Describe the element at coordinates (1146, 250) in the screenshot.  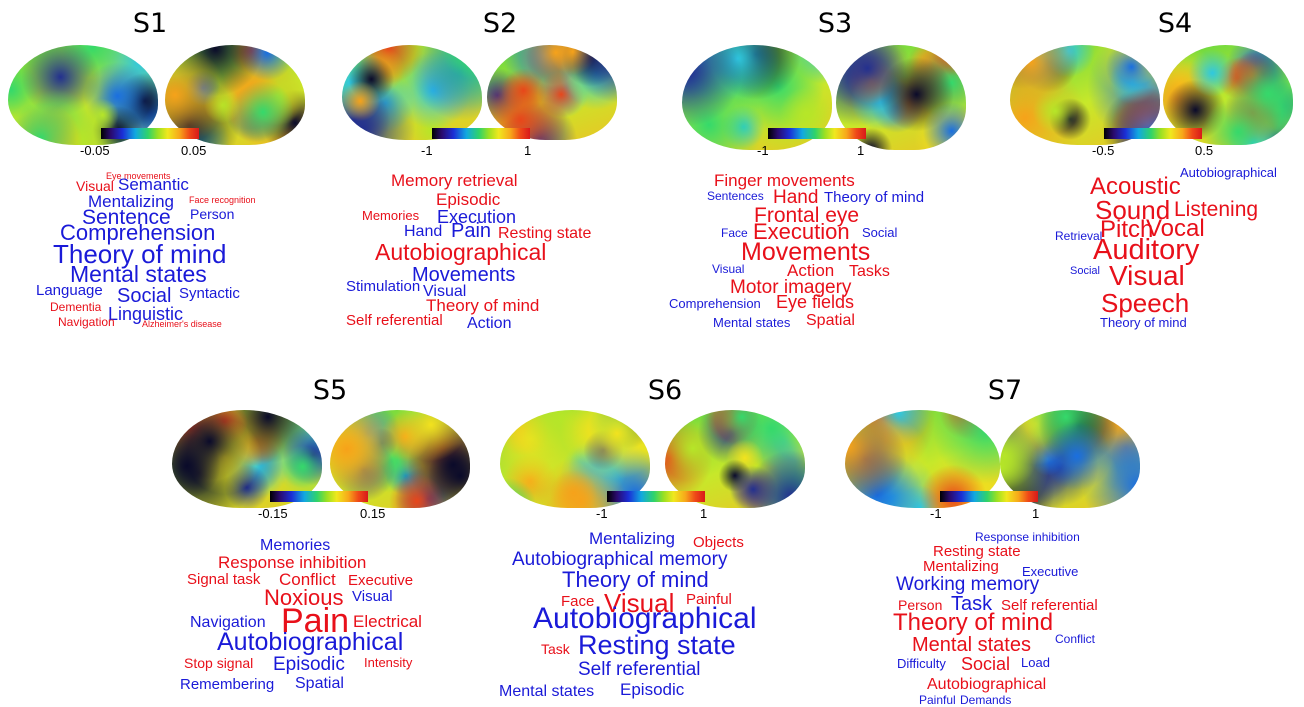
I see `word-auditory: Auditory` at that location.